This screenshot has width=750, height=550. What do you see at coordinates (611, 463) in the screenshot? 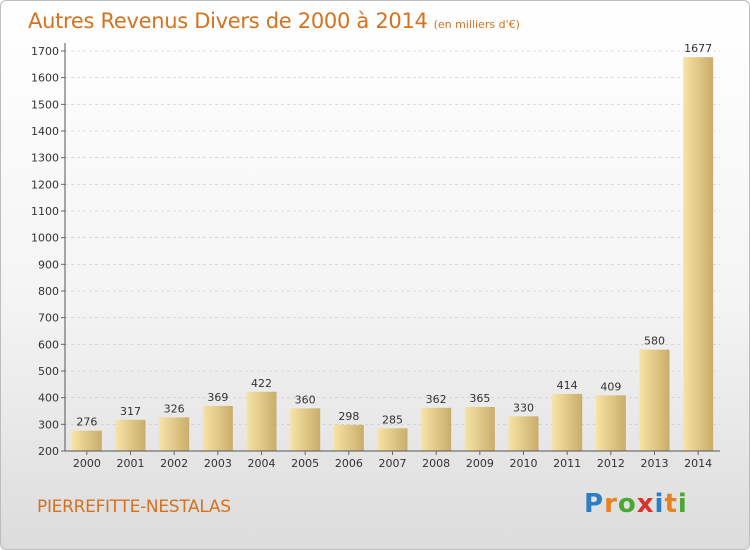
I see `x-tick-label: 2012` at bounding box center [611, 463].